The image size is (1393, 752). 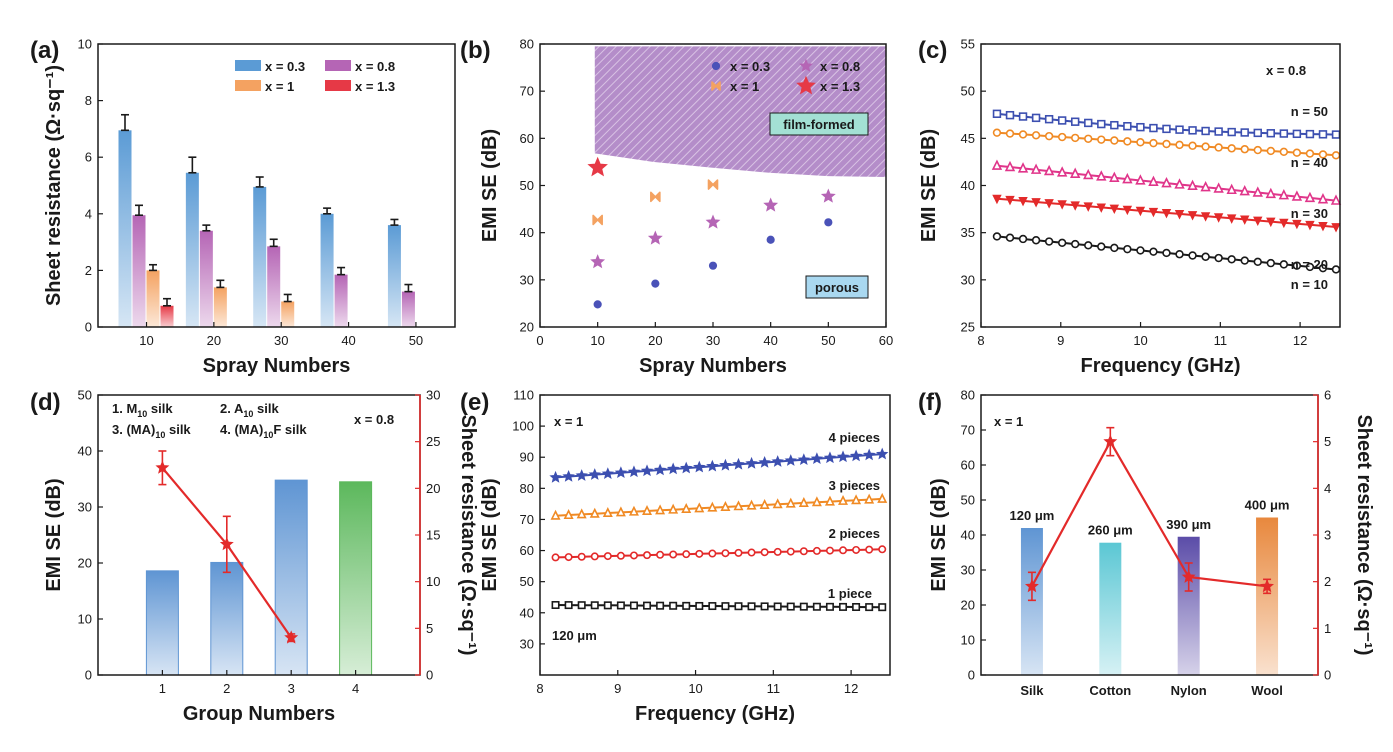 What do you see at coordinates (840, 66) in the screenshot?
I see `legend-label: x = 0.8` at bounding box center [840, 66].